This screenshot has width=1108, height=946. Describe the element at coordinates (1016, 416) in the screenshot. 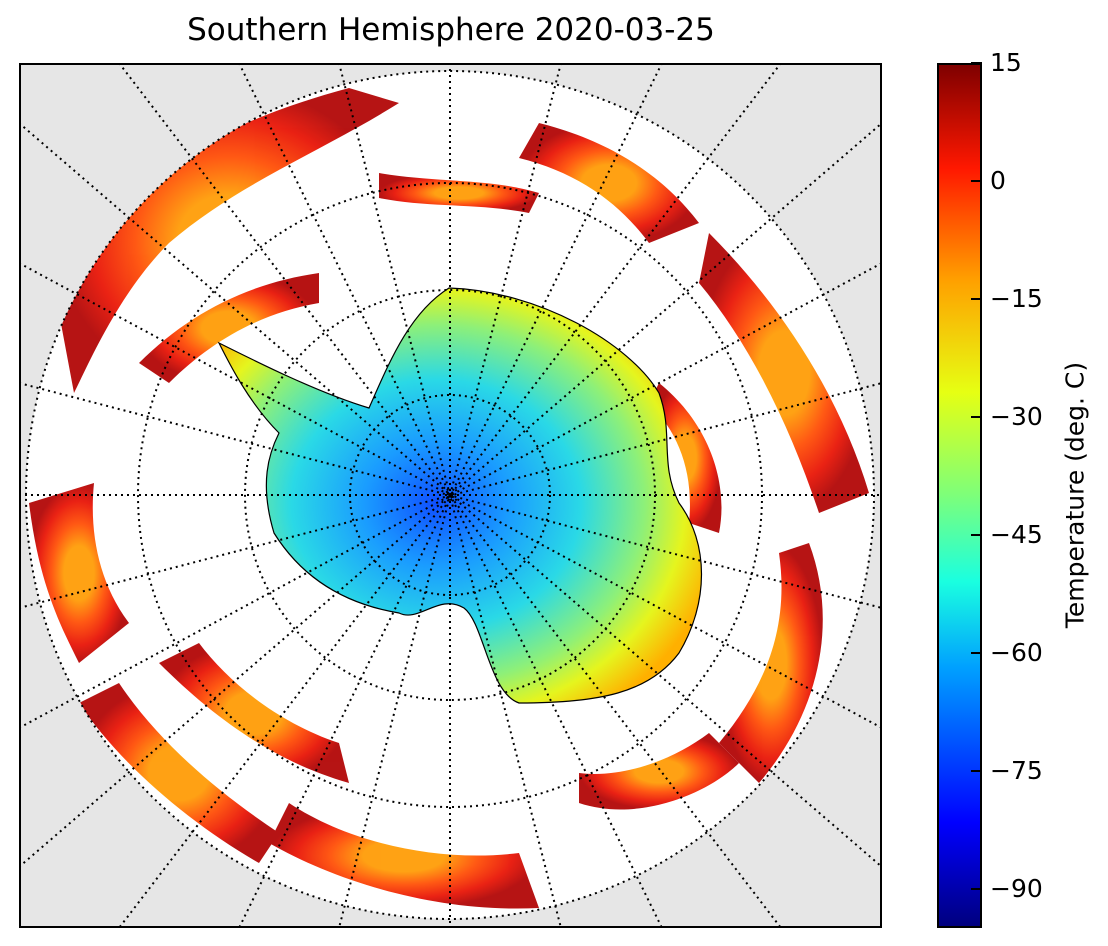

I see `colorbar-tick-label: −30` at that location.